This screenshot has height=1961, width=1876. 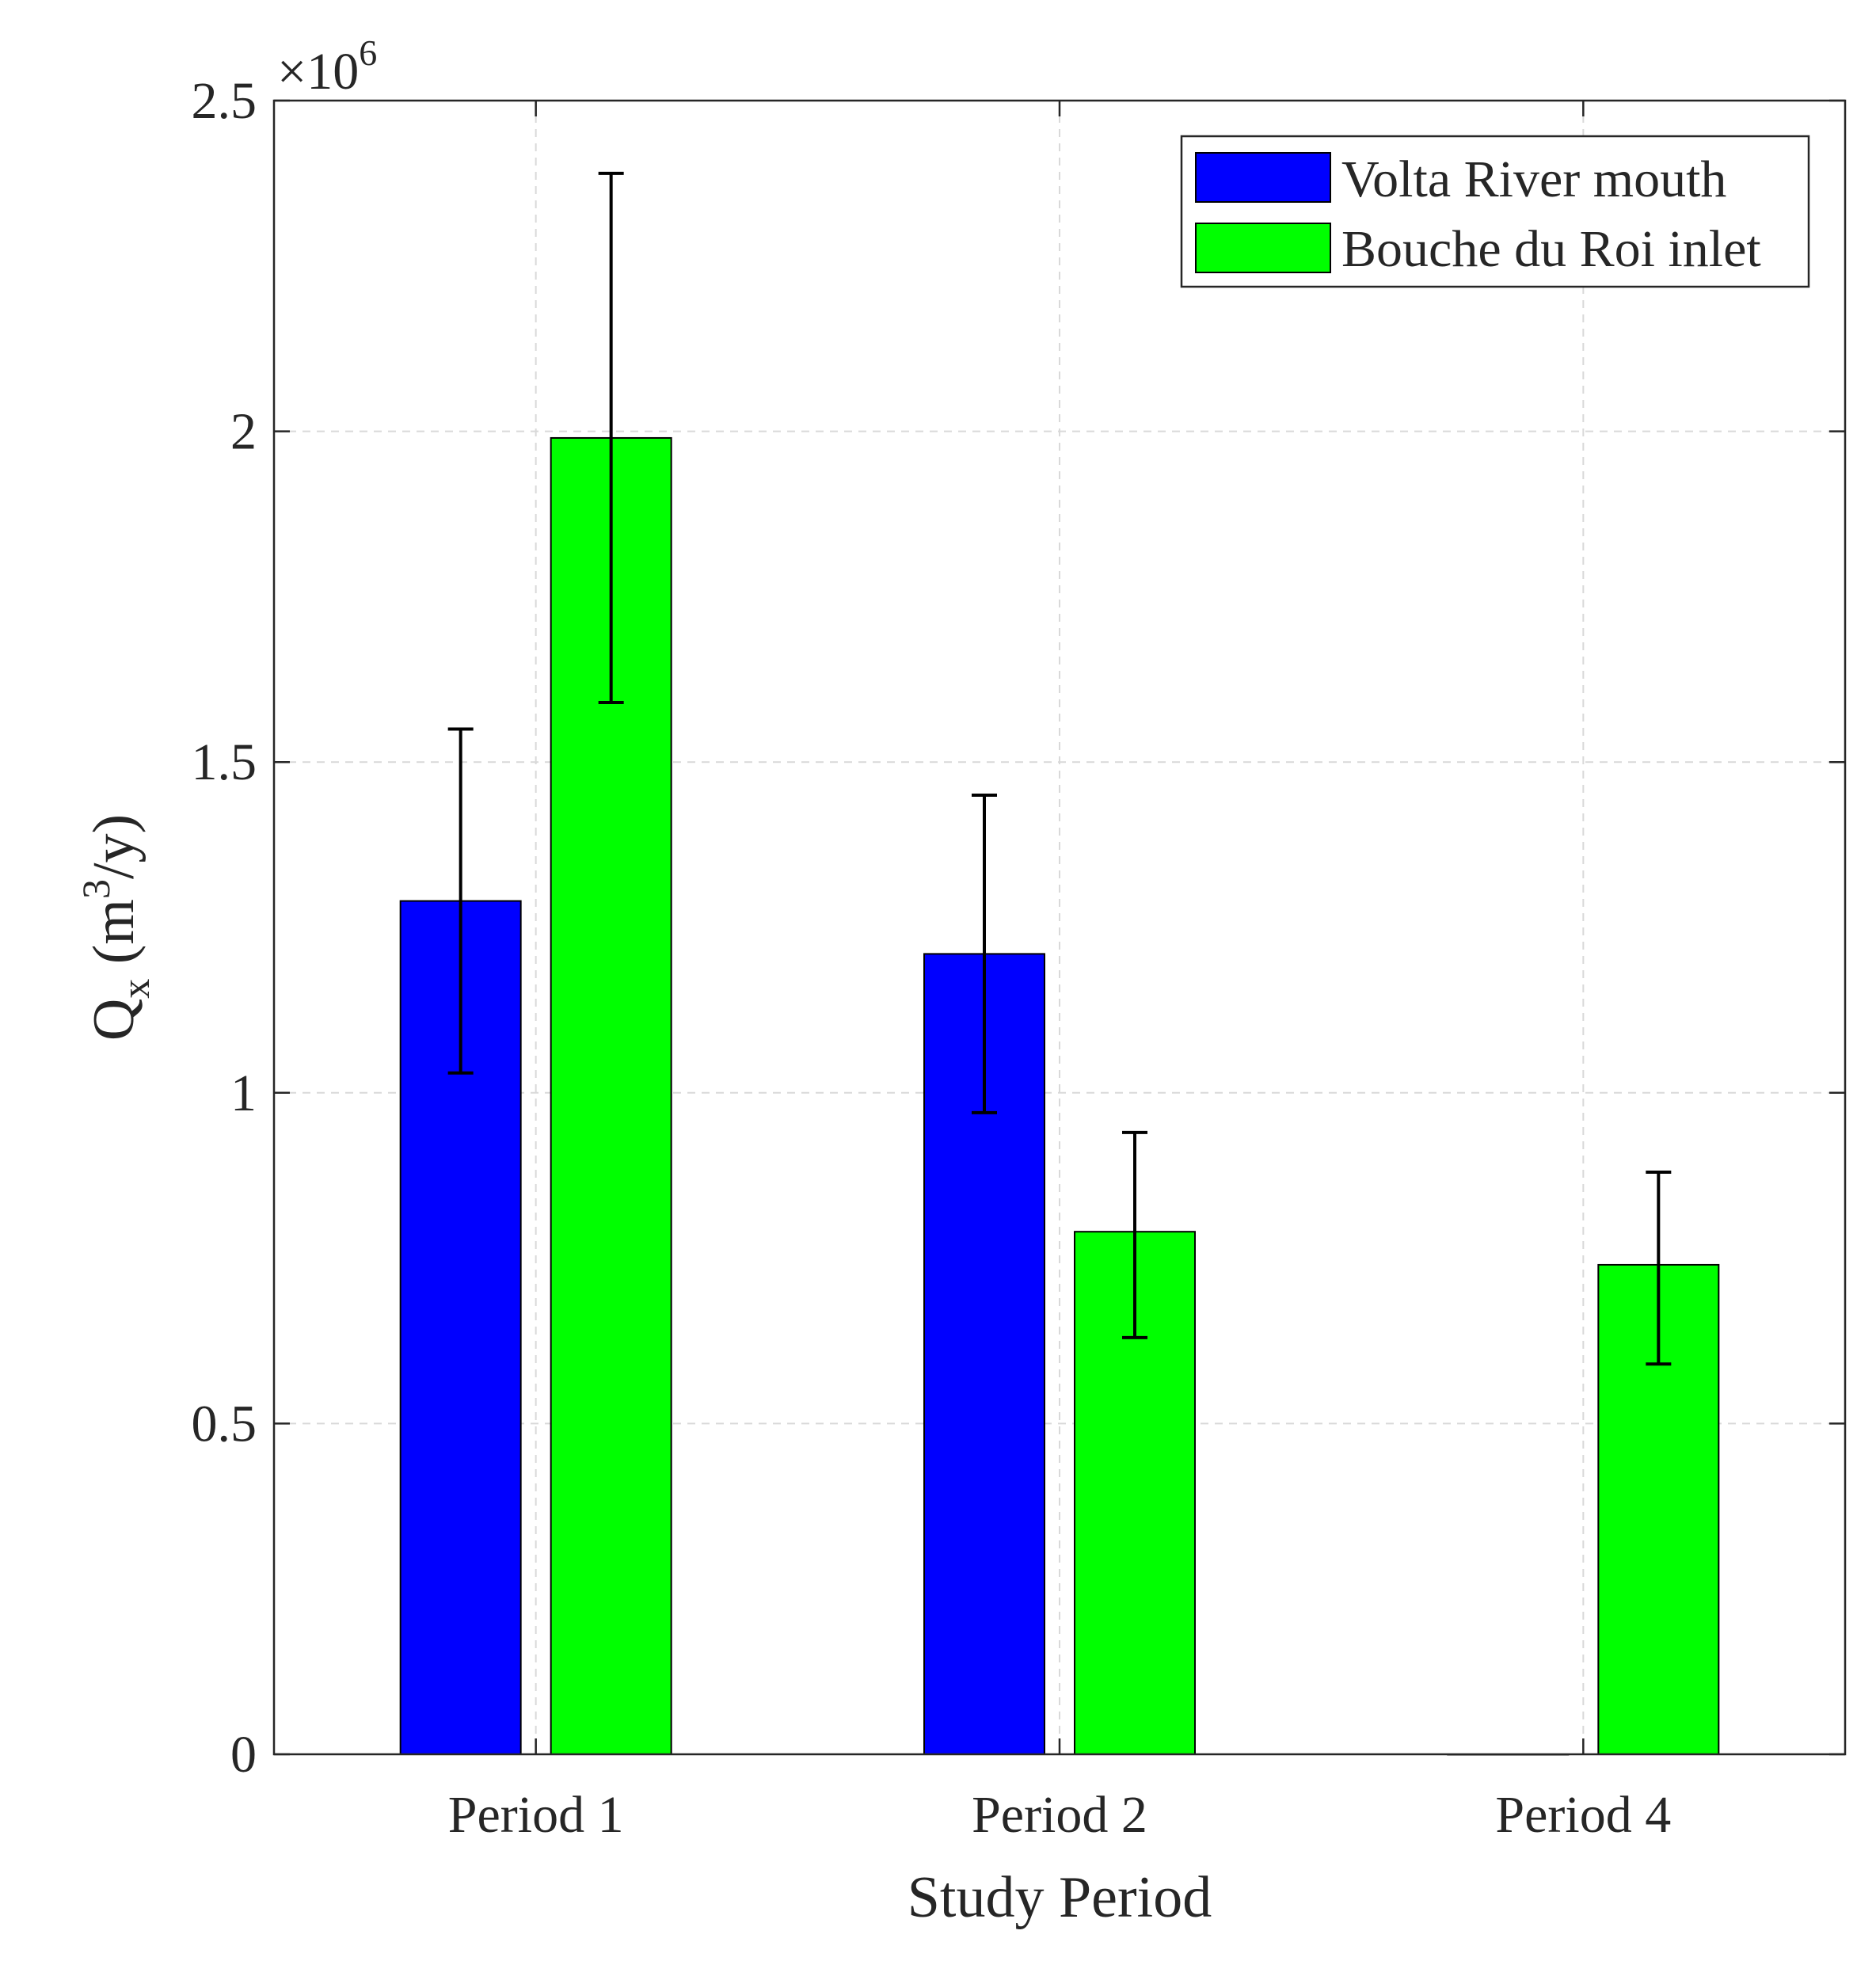 I want to click on y-axis-label-superscript: 3, so click(x=96, y=889).